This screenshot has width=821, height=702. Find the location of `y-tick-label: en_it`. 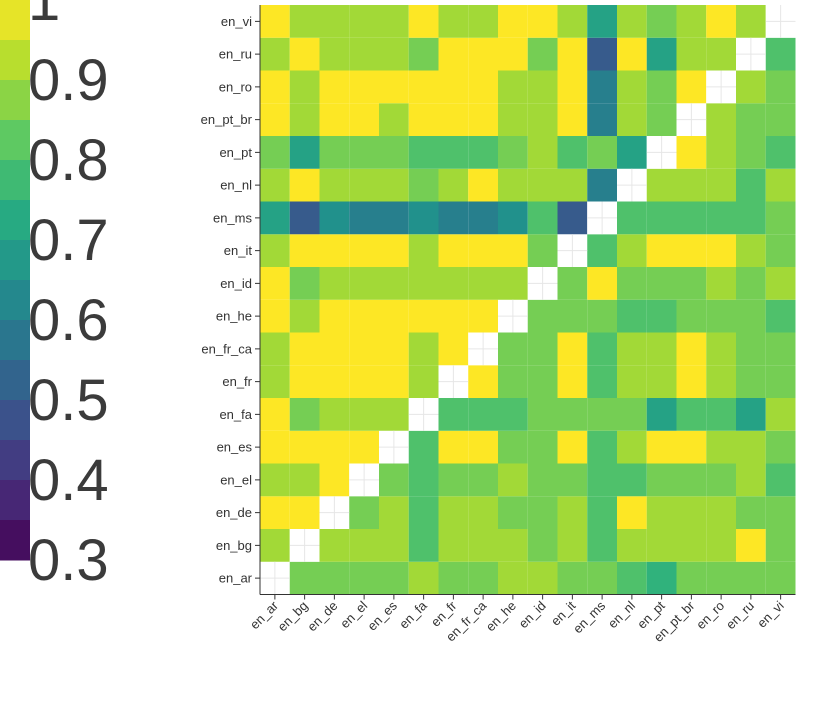

y-tick-label: en_it is located at coordinates (238, 250).